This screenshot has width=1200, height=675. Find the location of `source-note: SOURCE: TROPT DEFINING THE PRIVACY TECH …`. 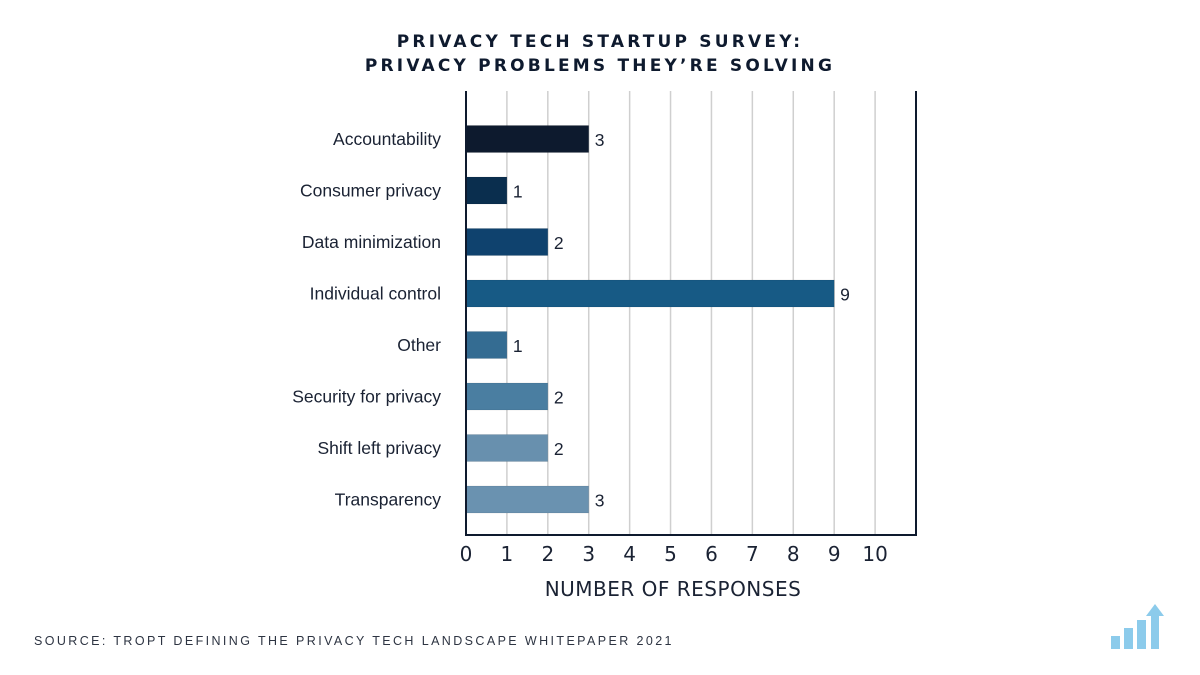

source-note: SOURCE: TROPT DEFINING THE PRIVACY TECH … is located at coordinates (354, 641).